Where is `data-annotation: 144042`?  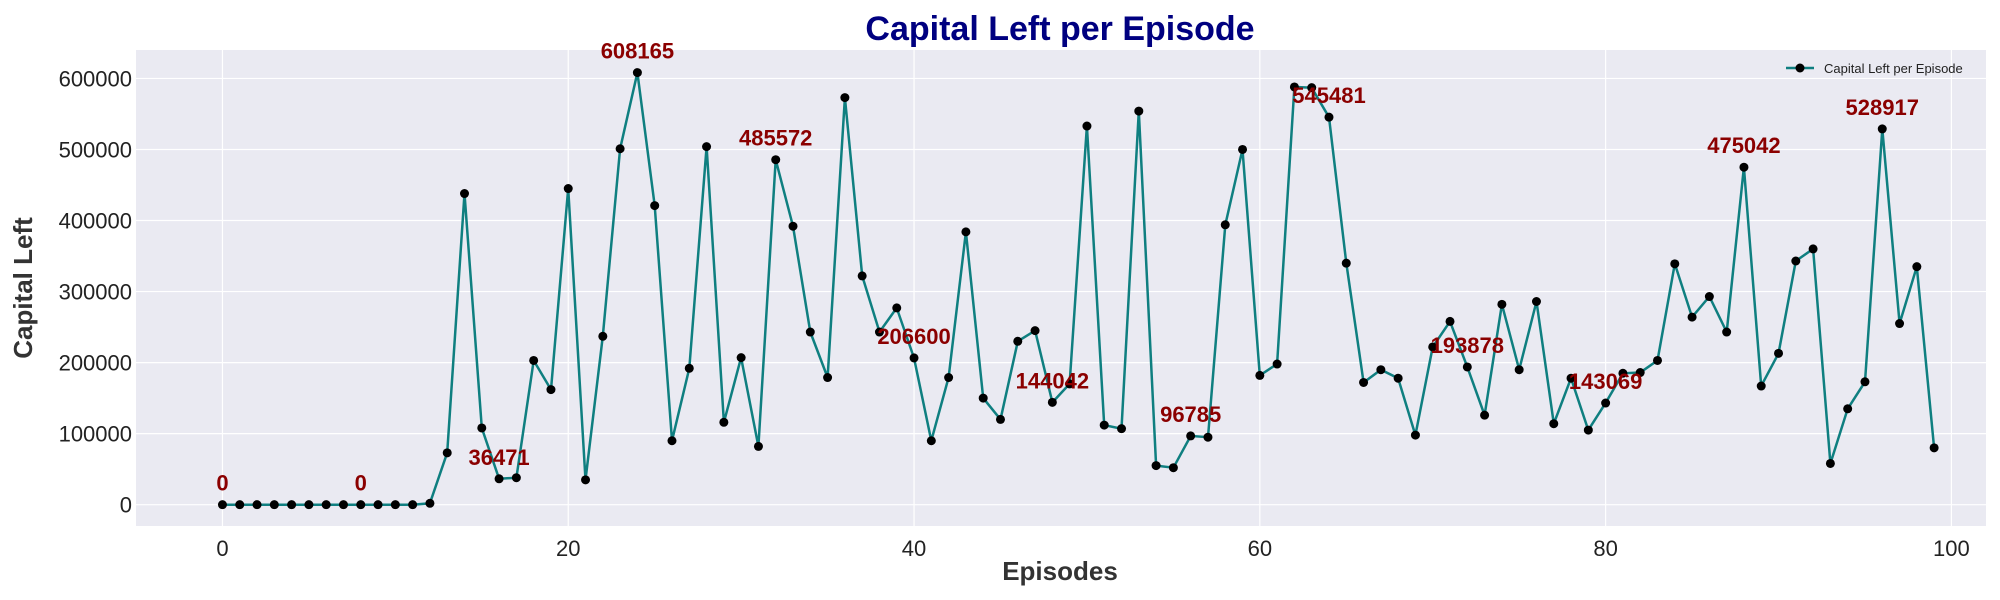 data-annotation: 144042 is located at coordinates (1052, 380).